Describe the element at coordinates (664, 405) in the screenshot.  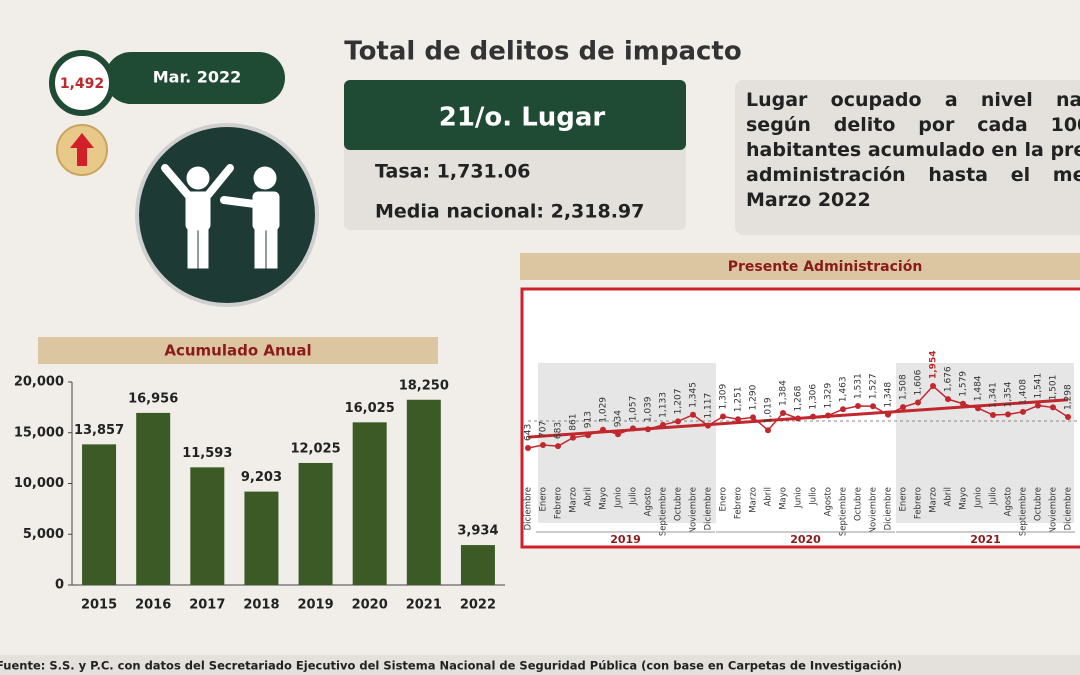
I see `value-label: 1,133` at that location.